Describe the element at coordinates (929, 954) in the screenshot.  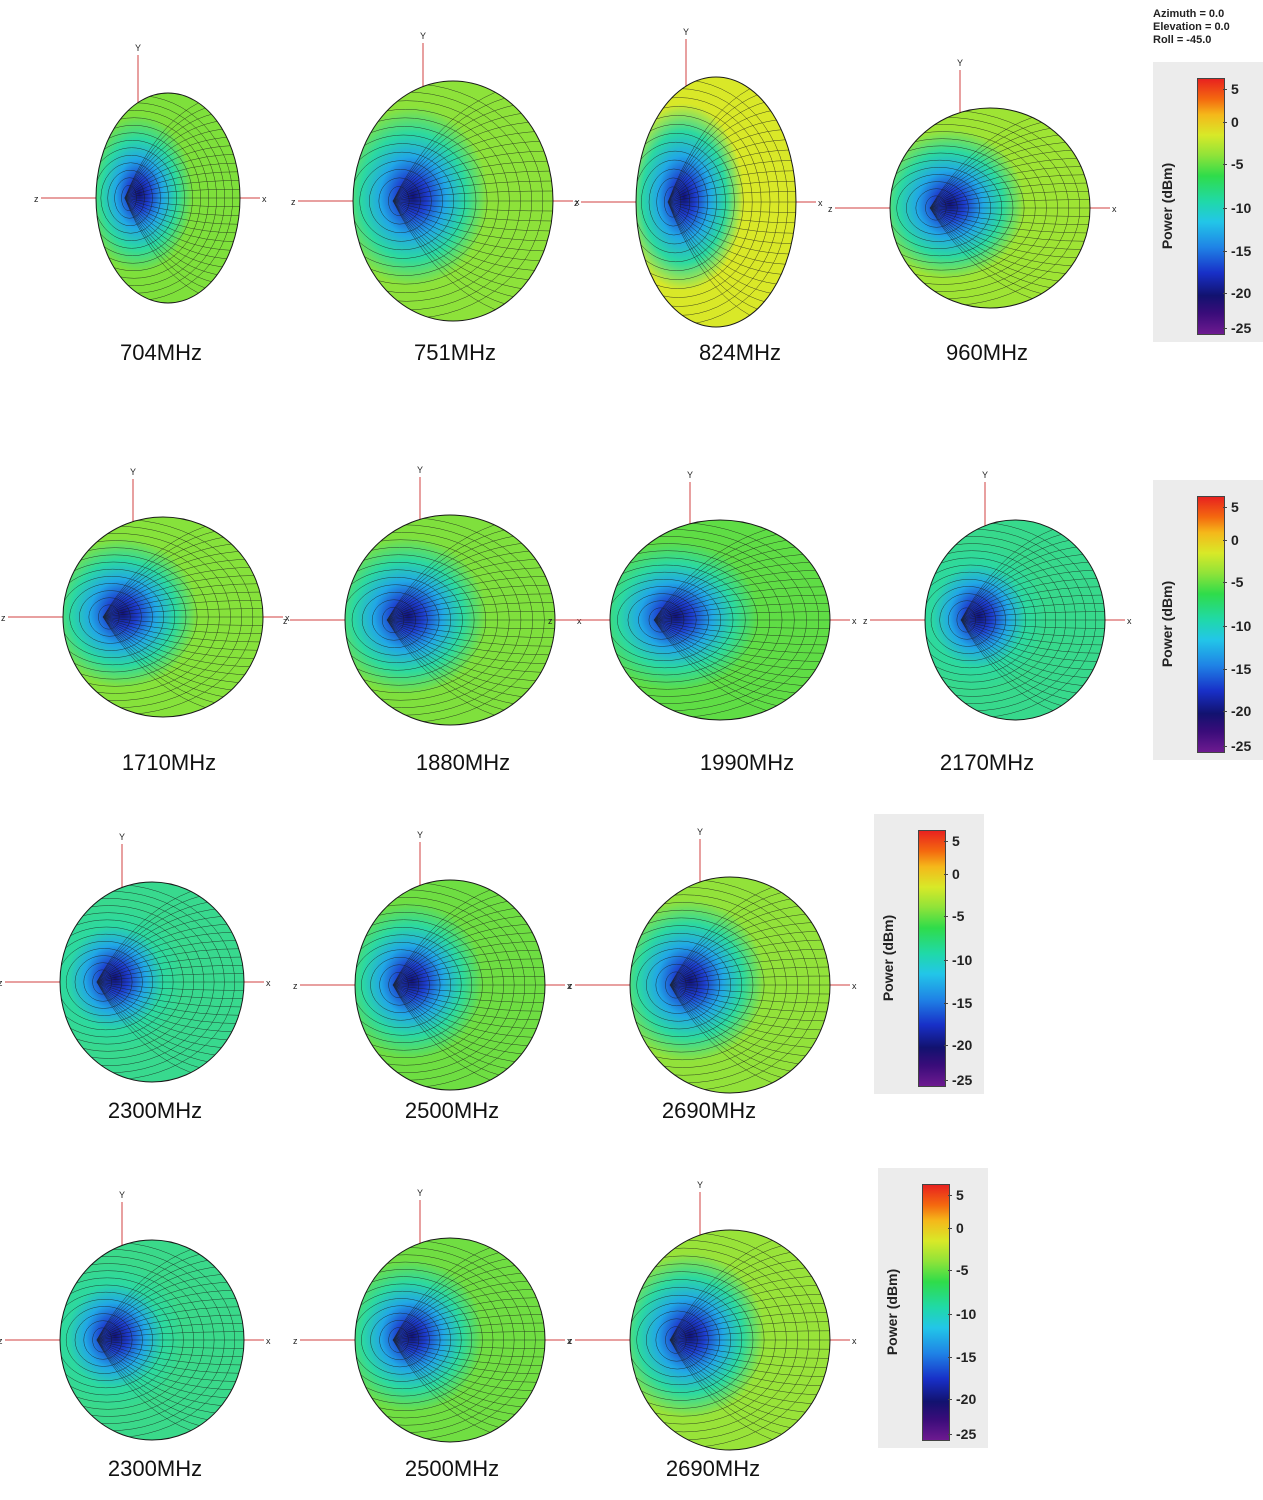
I see `colorbar-row-3: Power (dBm) 5 0 -5 -10 -15 -20 -25` at that location.